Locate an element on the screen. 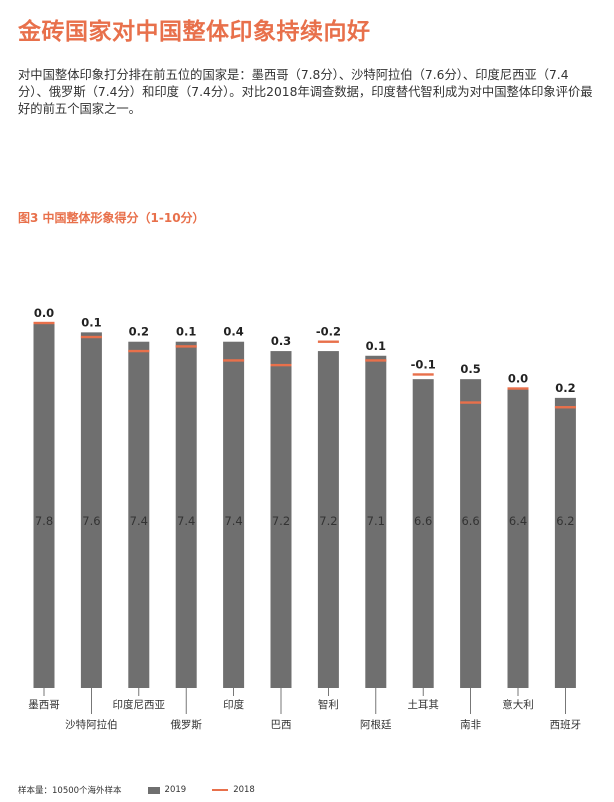  change-label: -0.1 is located at coordinates (423, 364).